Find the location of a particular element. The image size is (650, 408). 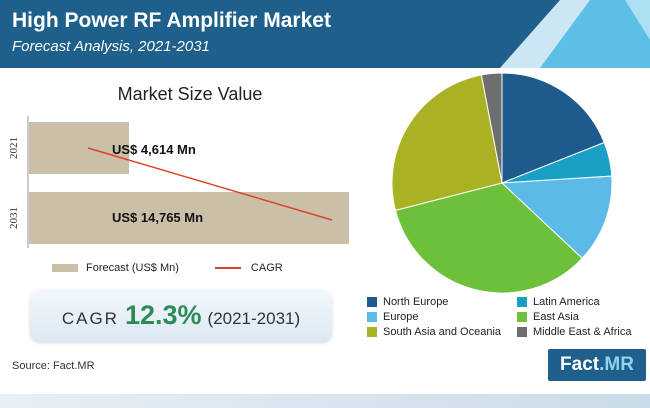

pie-slice-east-asia is located at coordinates (488, 238).